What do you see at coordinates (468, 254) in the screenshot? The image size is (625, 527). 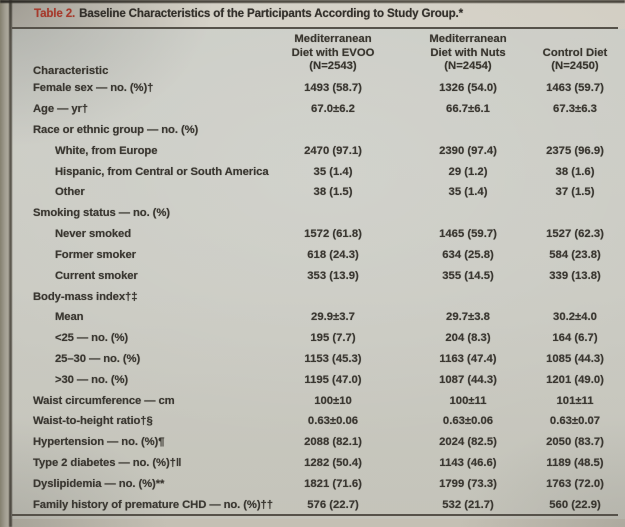 I see `cell-value: 634 (25.8)` at bounding box center [468, 254].